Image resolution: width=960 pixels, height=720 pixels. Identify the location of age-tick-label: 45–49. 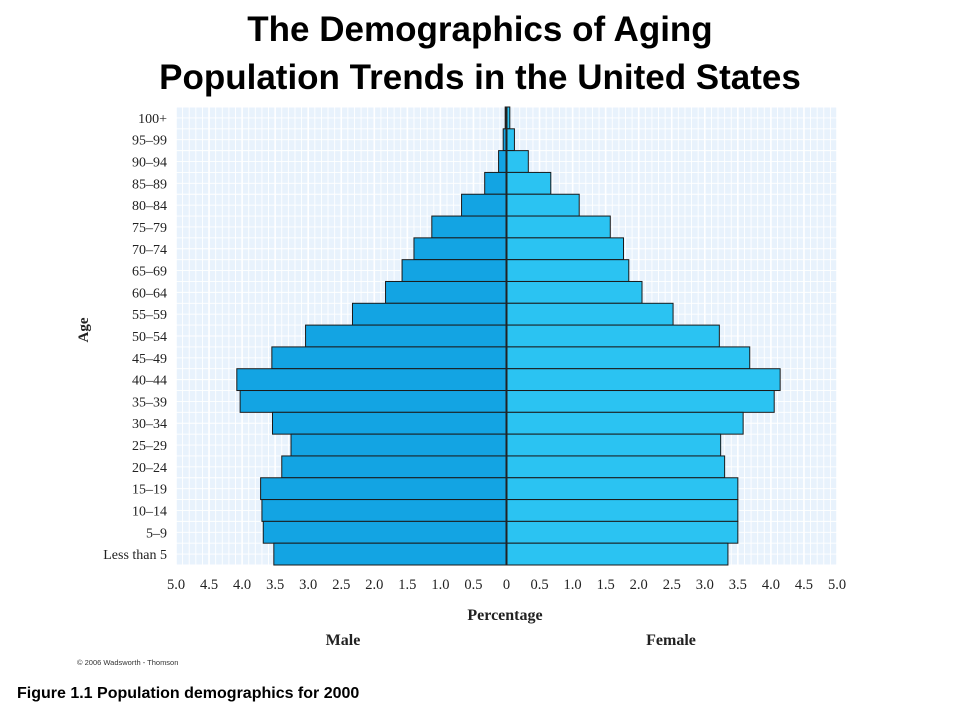
(149, 359).